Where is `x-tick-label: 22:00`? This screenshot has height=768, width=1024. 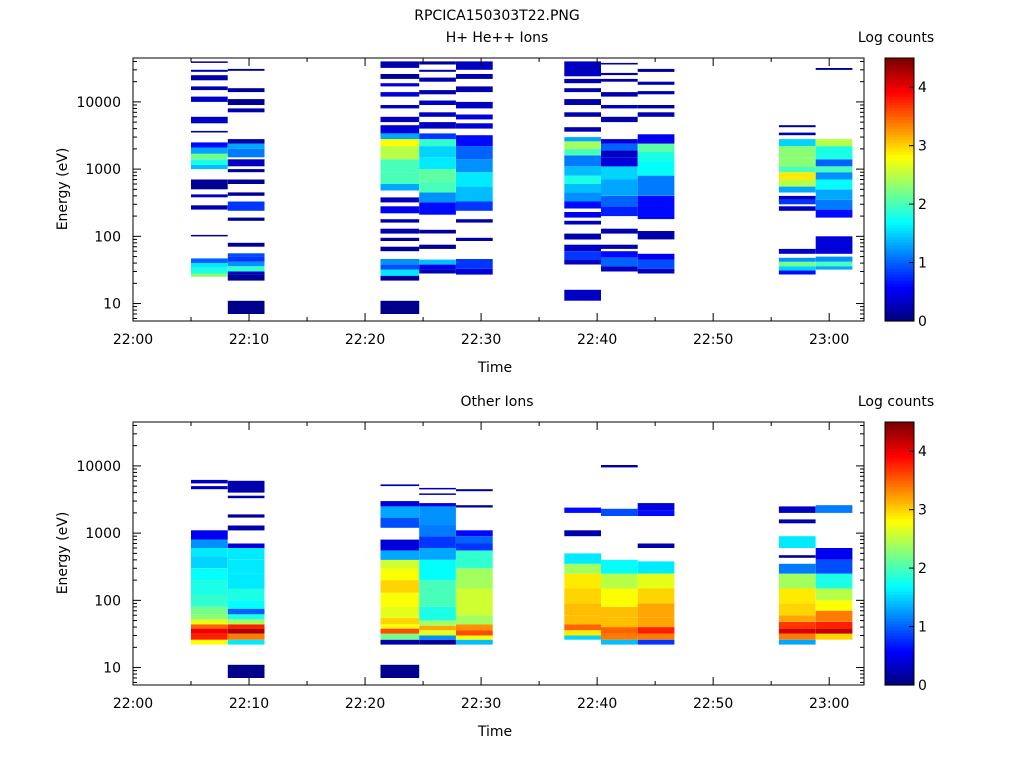
x-tick-label: 22:00 is located at coordinates (133, 340).